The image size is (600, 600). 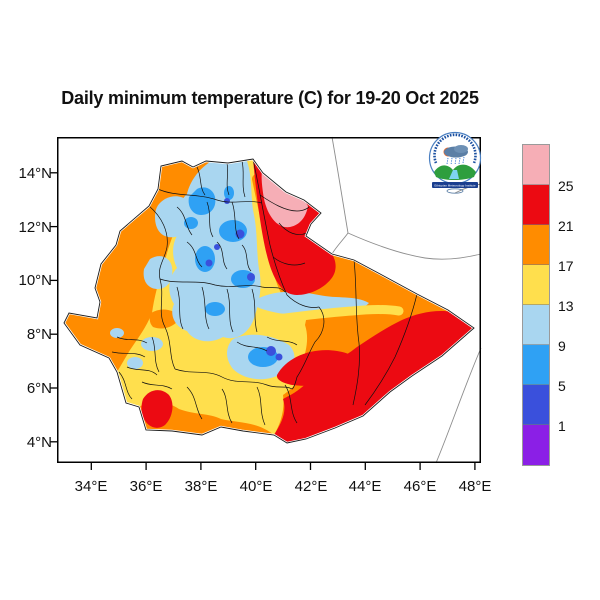 What do you see at coordinates (420, 486) in the screenshot?
I see `xtick-46e: 46°E` at bounding box center [420, 486].